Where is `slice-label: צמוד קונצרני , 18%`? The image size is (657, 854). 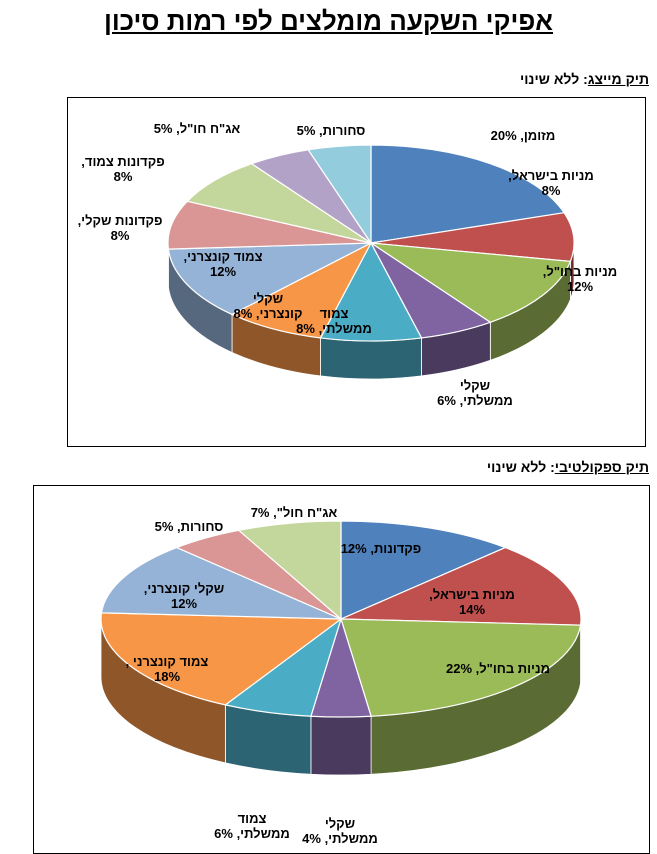 slice-label: צמוד קונצרני , 18% is located at coordinates (167, 669).